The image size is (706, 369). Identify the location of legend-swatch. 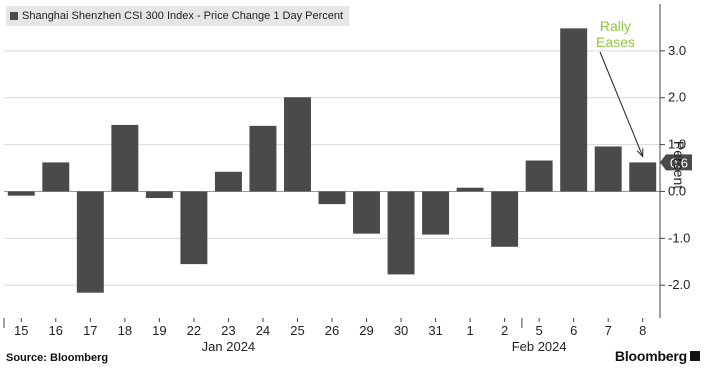
(14, 16).